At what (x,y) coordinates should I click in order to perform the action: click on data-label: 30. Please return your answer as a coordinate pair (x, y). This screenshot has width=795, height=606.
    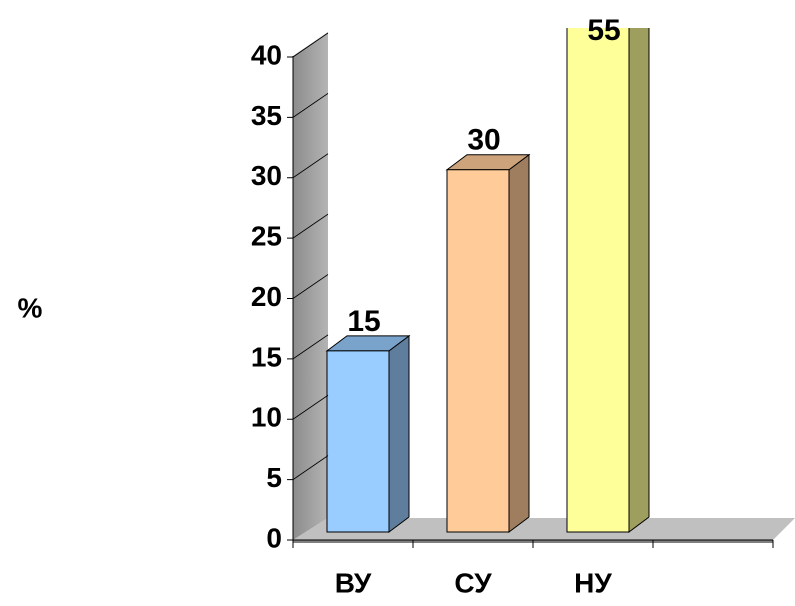
    Looking at the image, I should click on (483, 140).